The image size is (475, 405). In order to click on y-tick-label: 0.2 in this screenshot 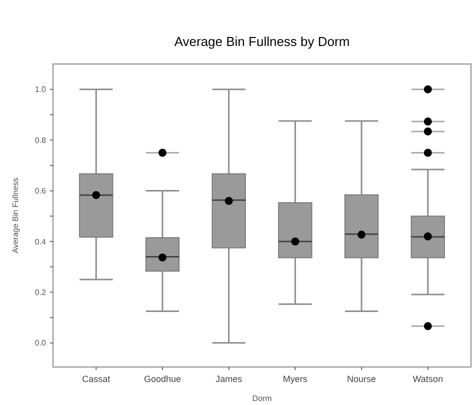, I will do `click(40, 292)`.